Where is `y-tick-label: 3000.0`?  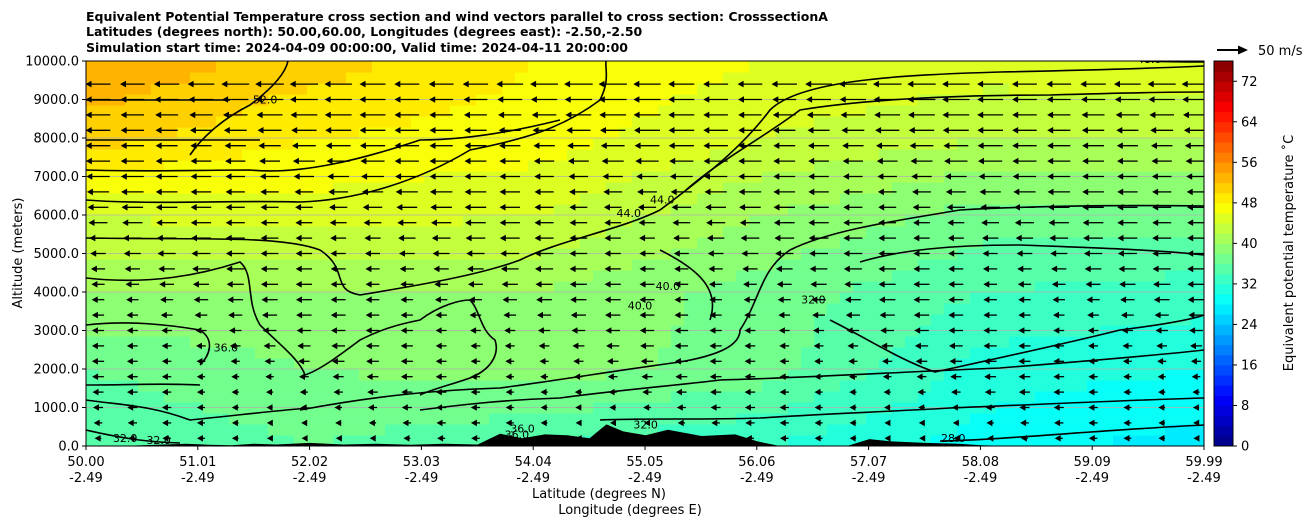 y-tick-label: 3000.0 is located at coordinates (57, 331).